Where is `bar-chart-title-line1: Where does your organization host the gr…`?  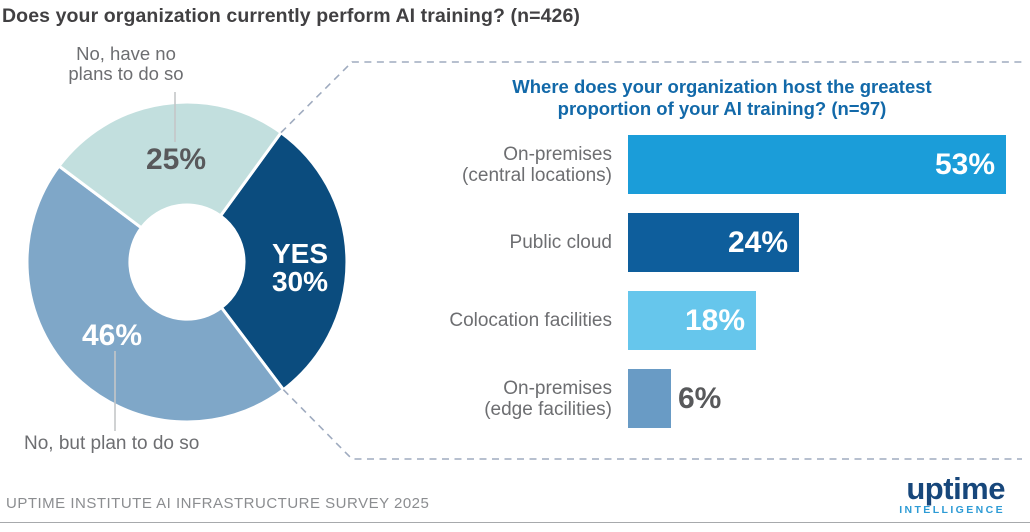 bar-chart-title-line1: Where does your organization host the gr… is located at coordinates (722, 86).